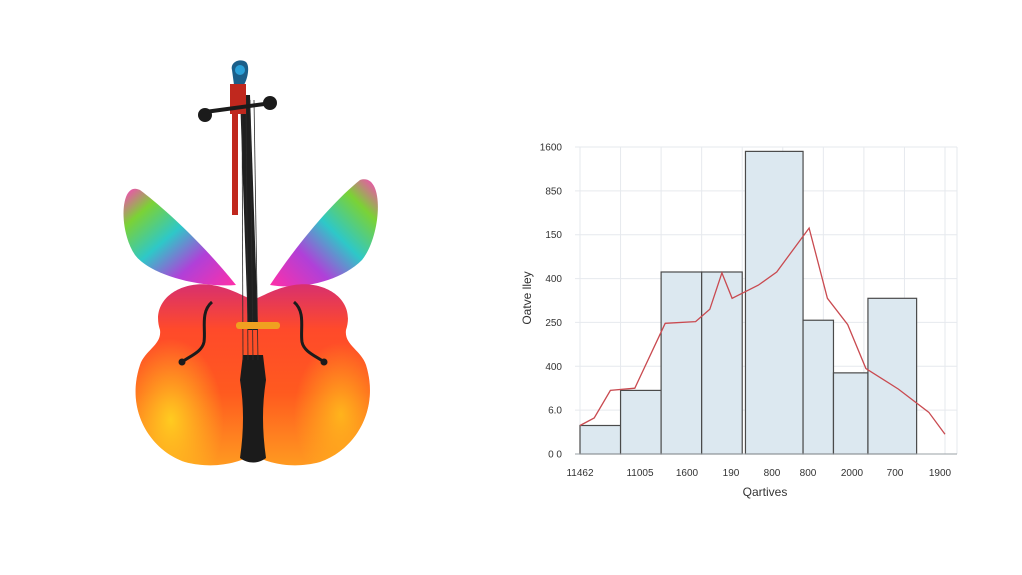  Describe the element at coordinates (324, 233) in the screenshot. I see `right-wing` at that location.